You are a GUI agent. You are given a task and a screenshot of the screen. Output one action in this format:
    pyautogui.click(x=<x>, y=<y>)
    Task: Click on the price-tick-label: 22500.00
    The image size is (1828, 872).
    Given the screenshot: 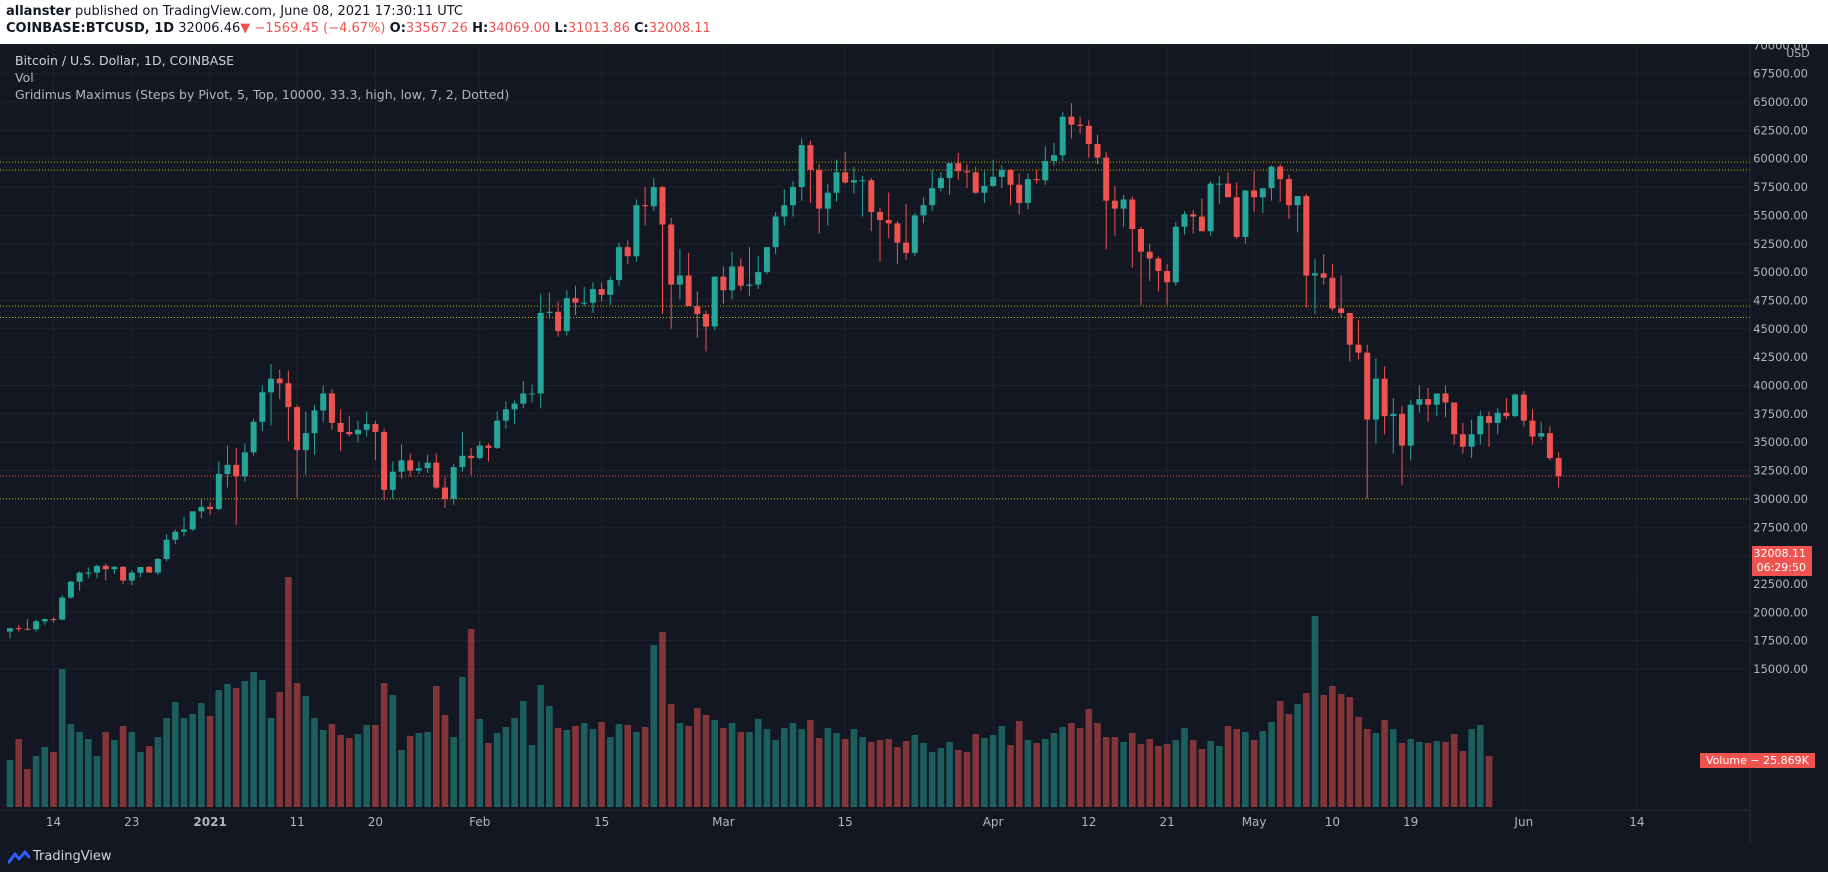 What is the action you would take?
    pyautogui.click(x=1780, y=584)
    